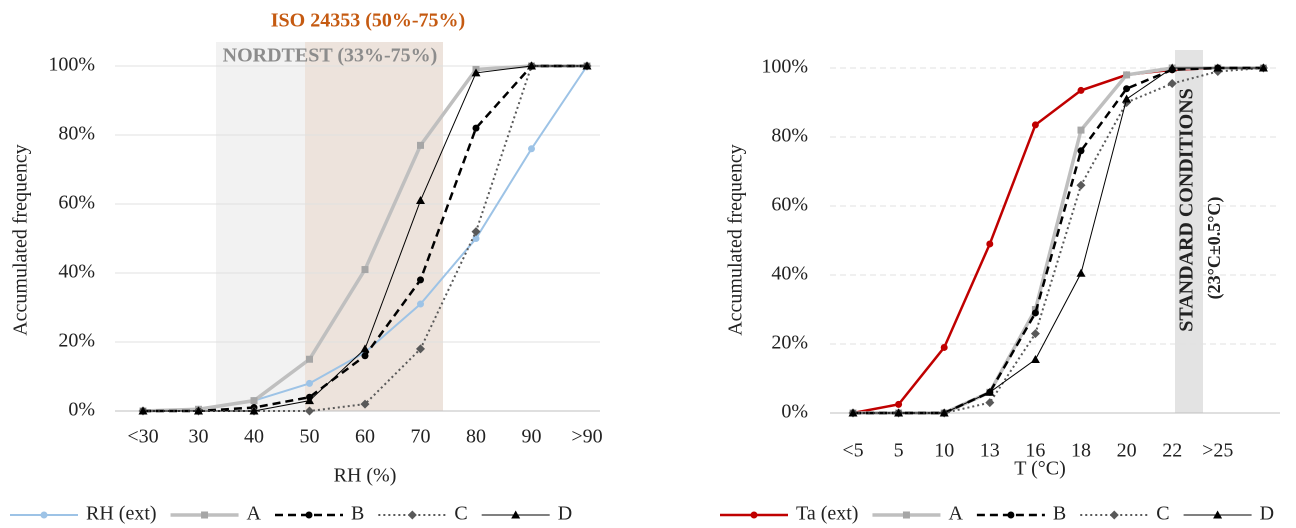  Describe the element at coordinates (365, 437) in the screenshot. I see `x-tick-label: 60` at that location.